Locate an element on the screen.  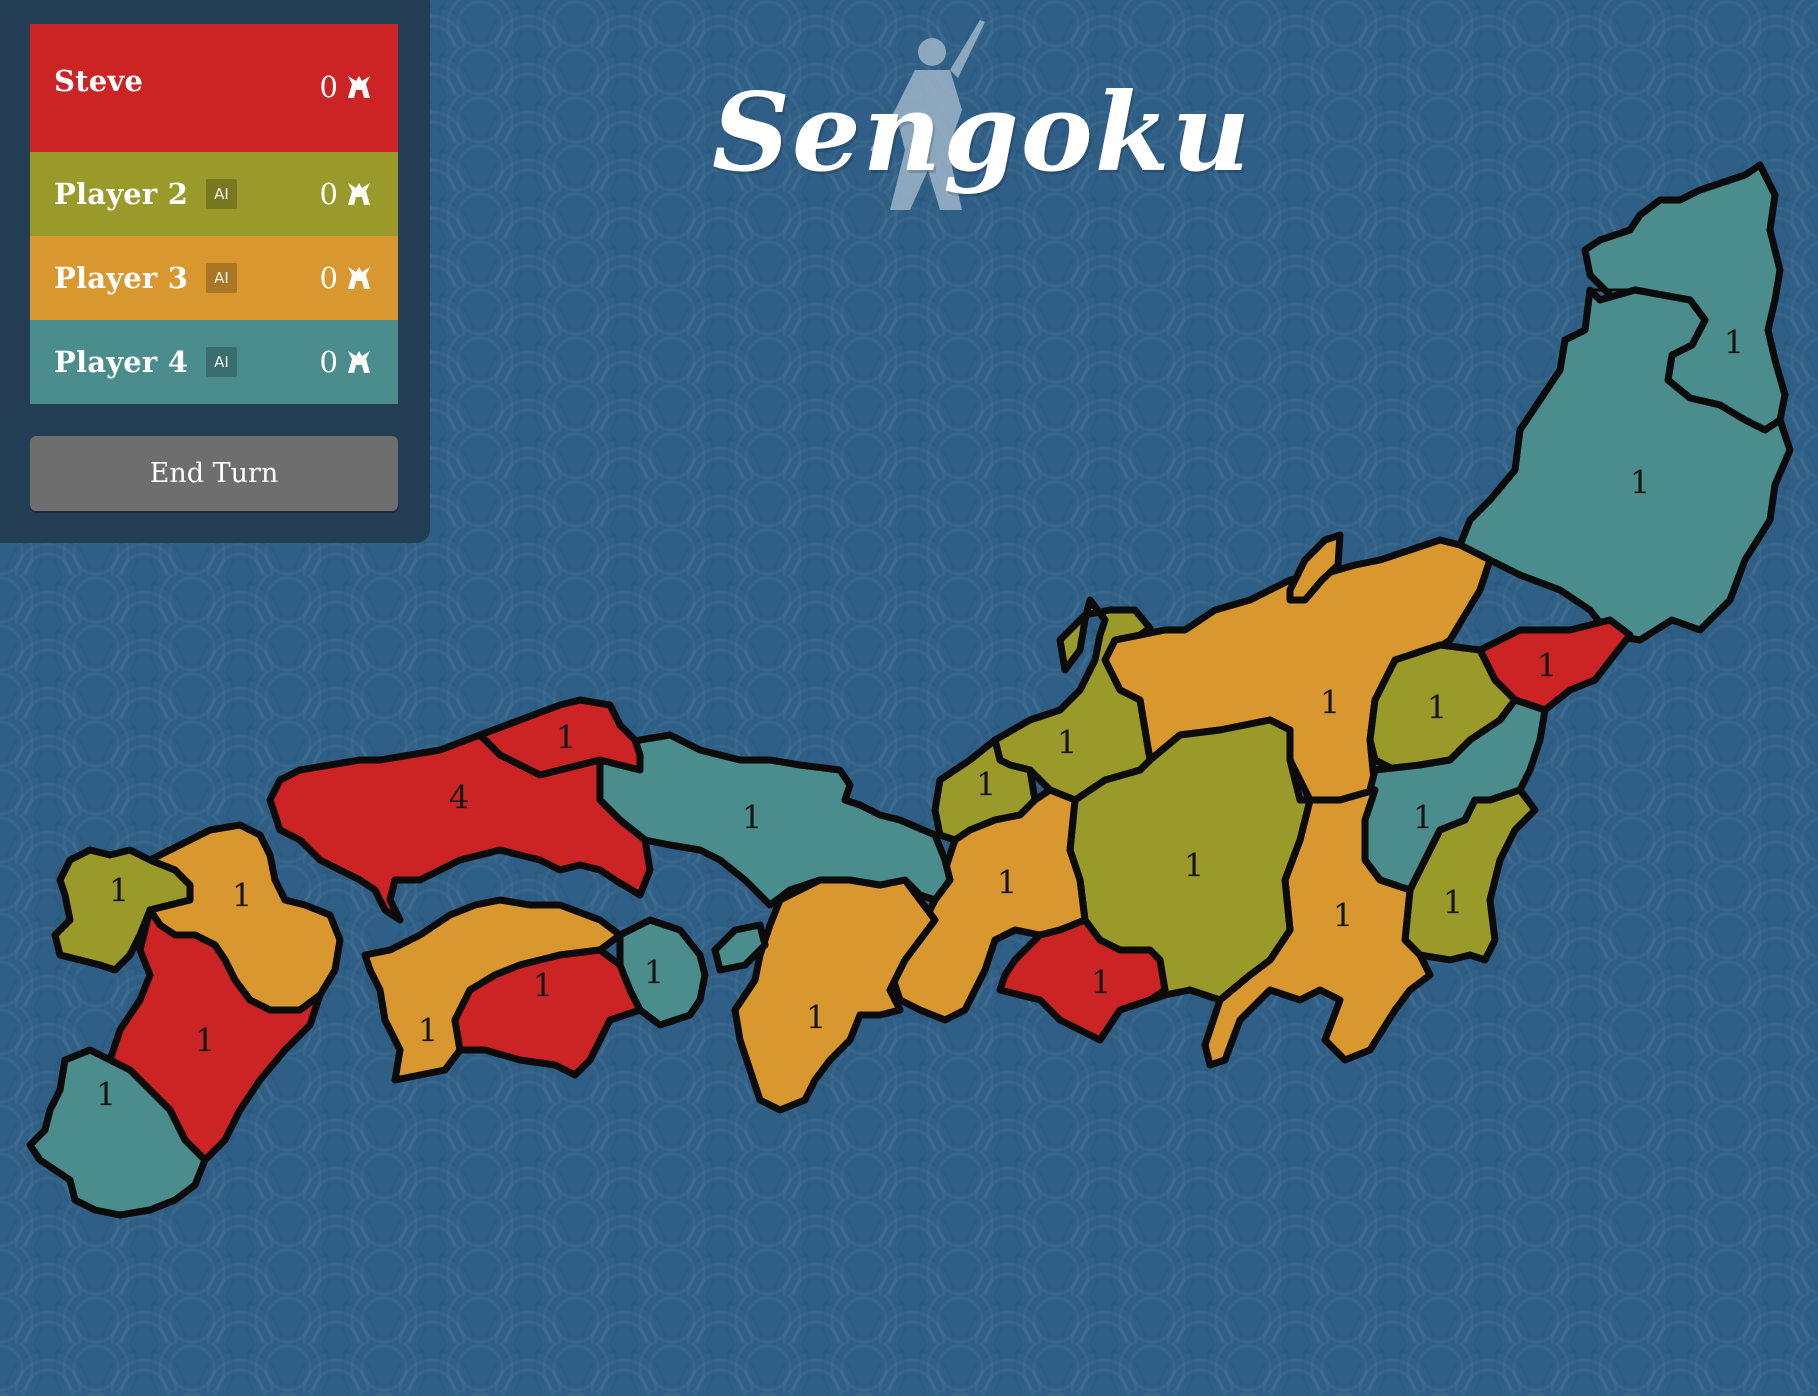
player-row-player4: Player 4 AI 0 is located at coordinates (214, 362).